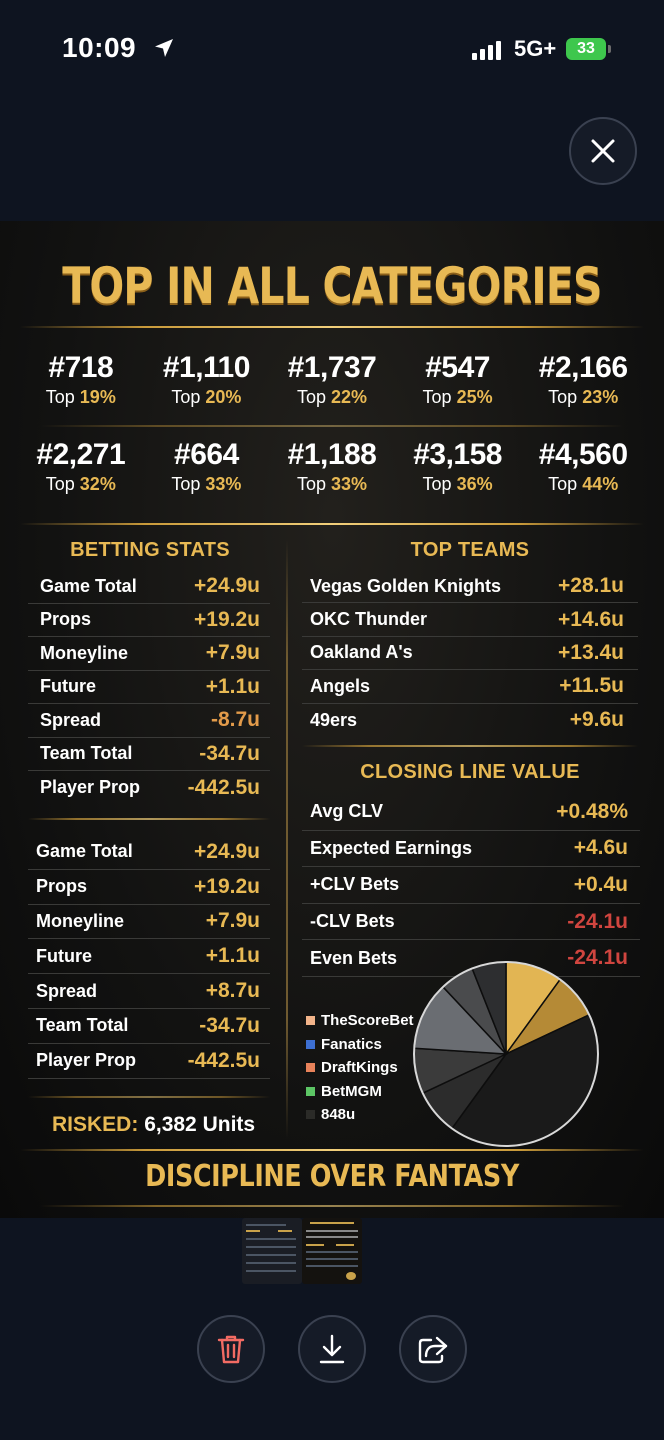 Image resolution: width=664 pixels, height=1440 pixels. What do you see at coordinates (206, 379) in the screenshot?
I see `rank-item: #1,110 Top 20%` at bounding box center [206, 379].